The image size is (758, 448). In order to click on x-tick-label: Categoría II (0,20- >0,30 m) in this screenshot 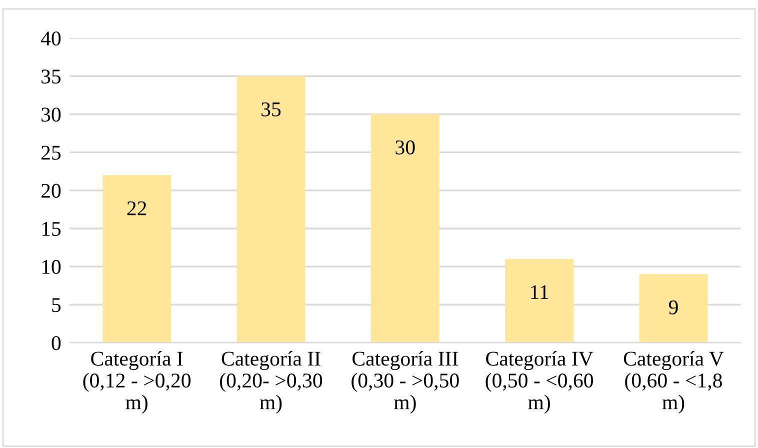, I will do `click(271, 382)`.